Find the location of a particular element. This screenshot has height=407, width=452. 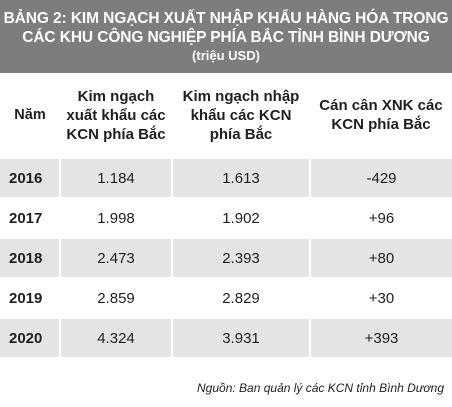

table-row: 2019 2.859 2.829 +30 is located at coordinates (226, 297).